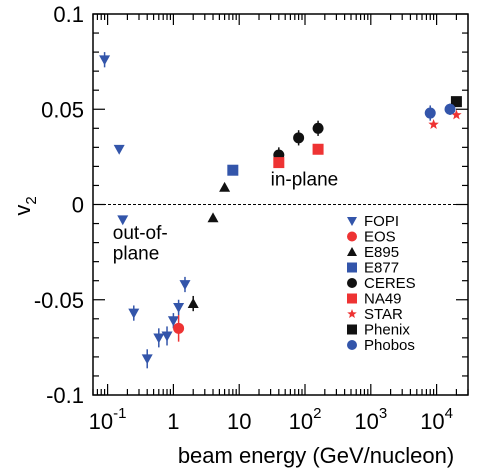 Image resolution: width=486 pixels, height=472 pixels. I want to click on legend-marker-ceres, so click(352, 283).